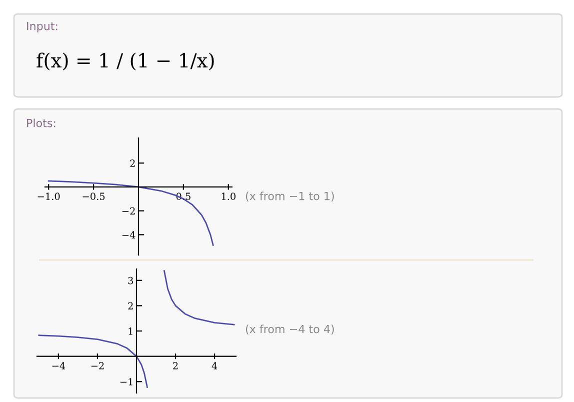  I want to click on x-tick-label: −1.0, so click(49, 196).